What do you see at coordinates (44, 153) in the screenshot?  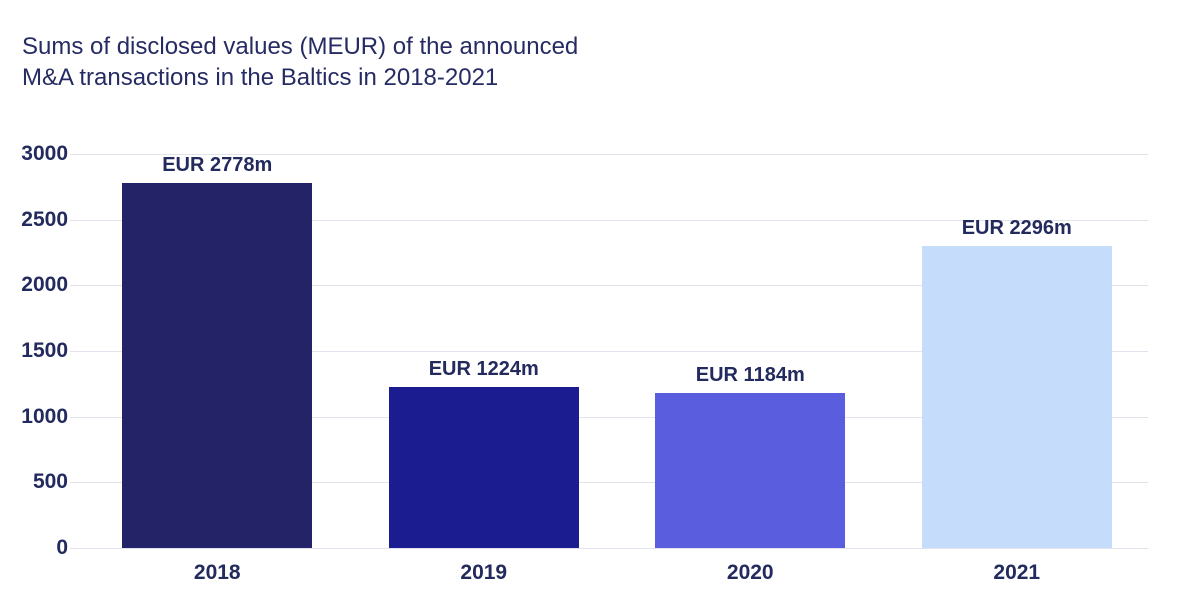 I see `y-axis-label-3000: 3000` at bounding box center [44, 153].